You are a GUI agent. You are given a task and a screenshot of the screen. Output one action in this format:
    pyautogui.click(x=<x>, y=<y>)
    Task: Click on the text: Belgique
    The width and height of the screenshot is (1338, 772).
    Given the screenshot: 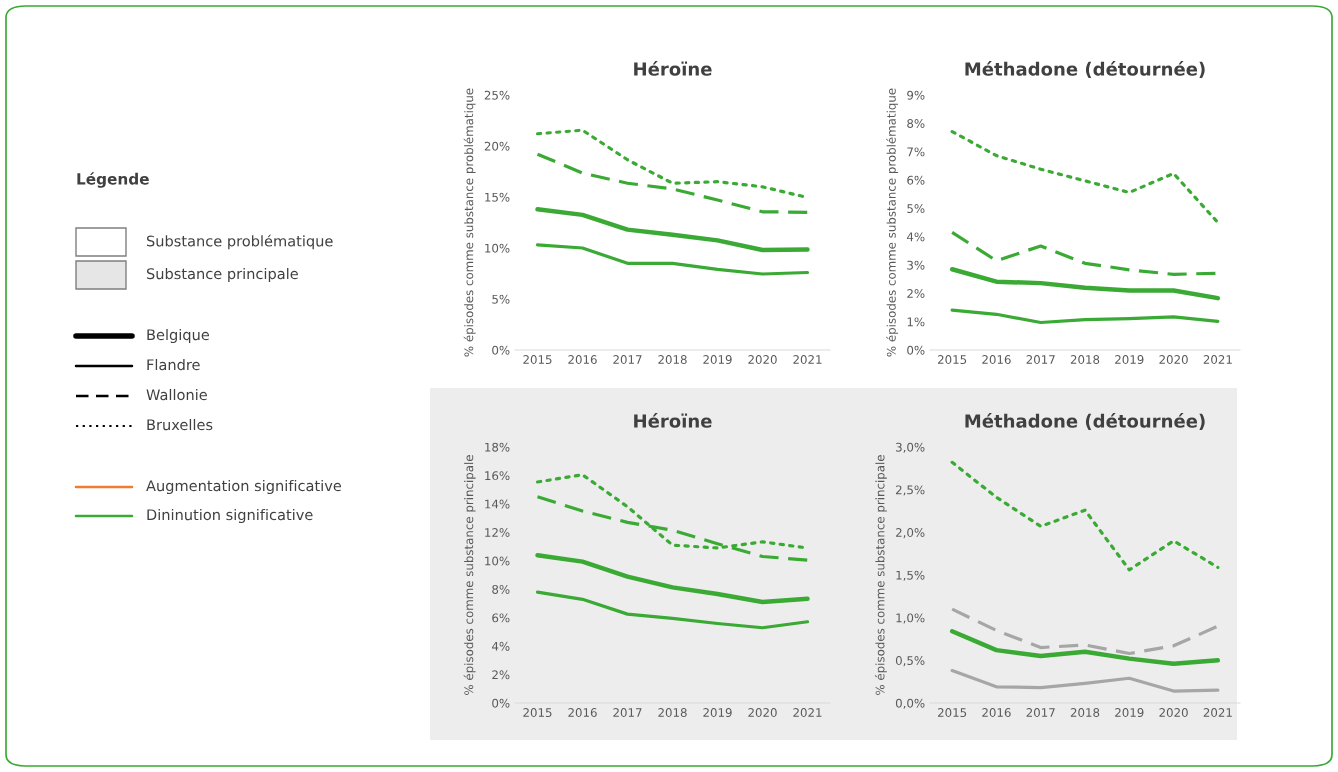 What is the action you would take?
    pyautogui.click(x=178, y=336)
    